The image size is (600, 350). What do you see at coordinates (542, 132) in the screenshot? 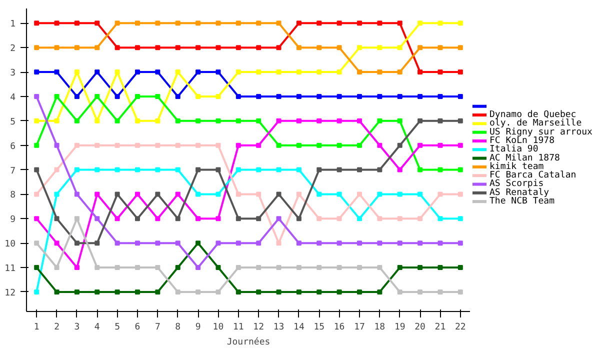
I see `legend-label: US Rigny sur arroux` at bounding box center [542, 132].